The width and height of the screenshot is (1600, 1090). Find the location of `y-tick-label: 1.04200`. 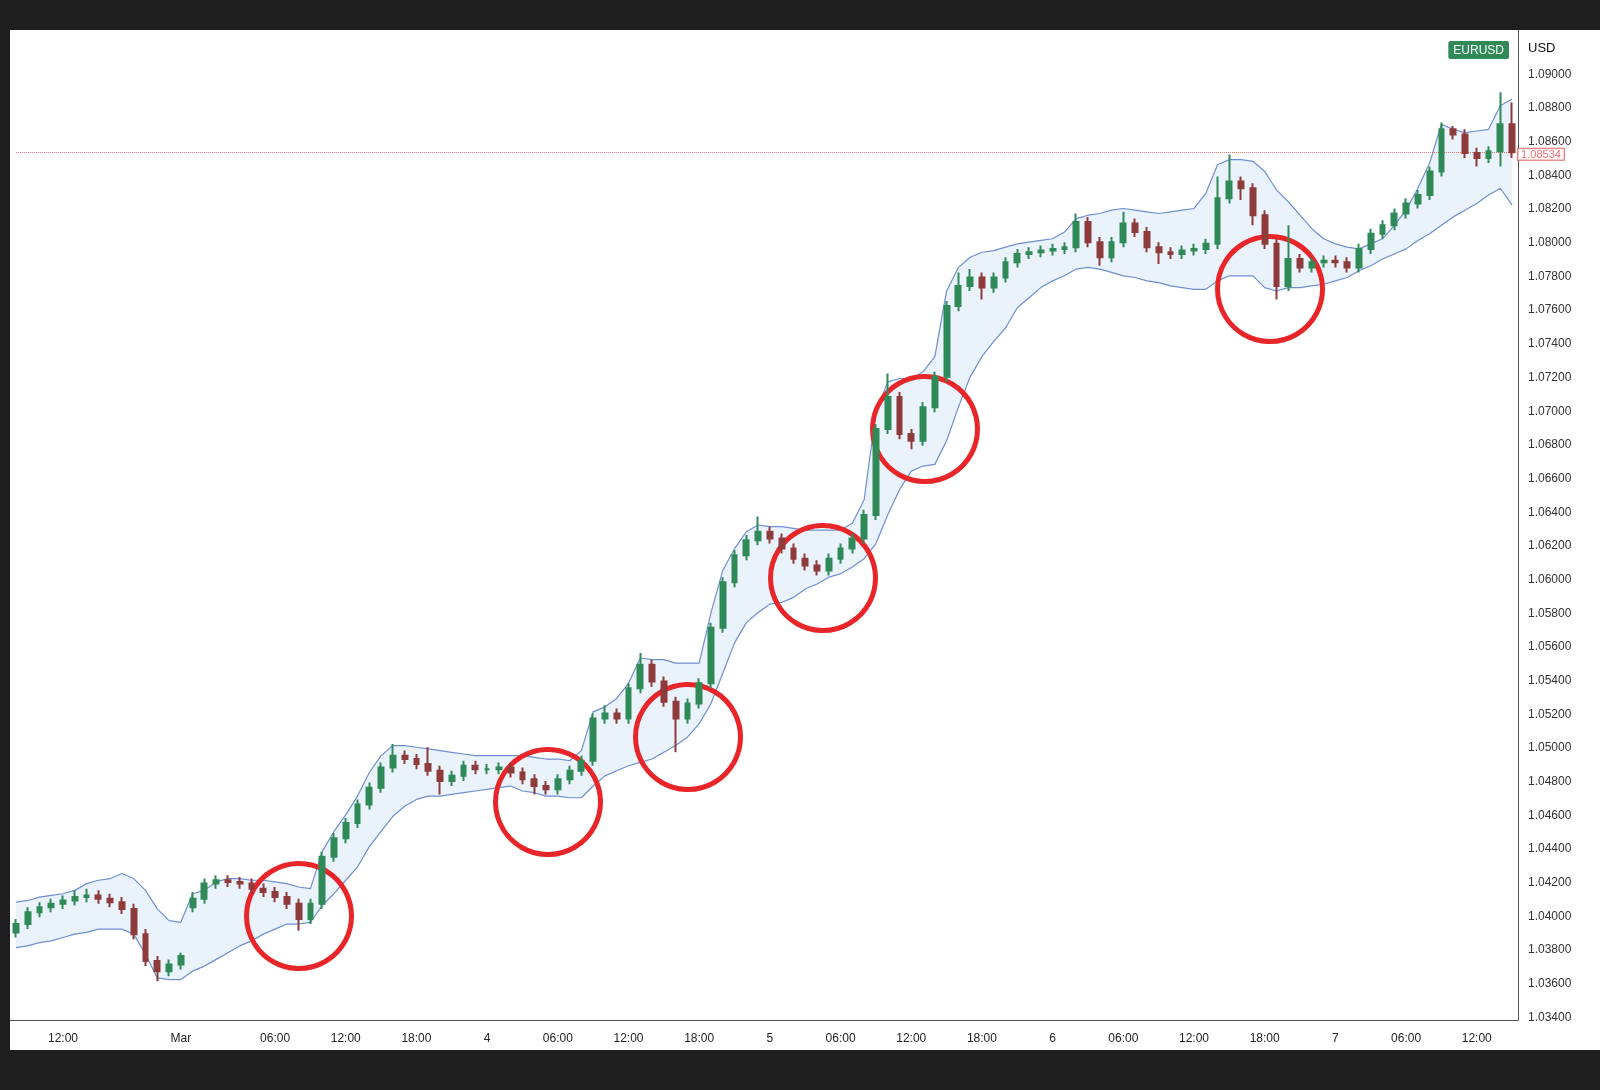

y-tick-label: 1.04200 is located at coordinates (1550, 881).